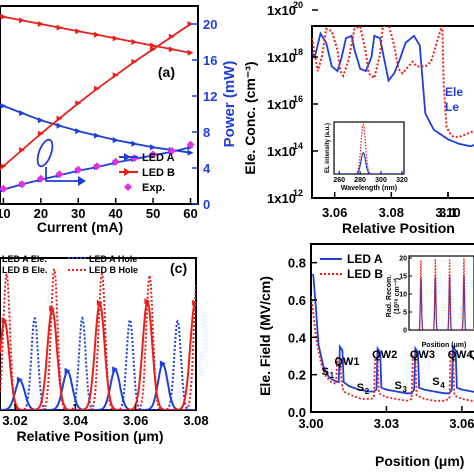 The image size is (474, 474). What do you see at coordinates (298, 52) in the screenshot?
I see `b-y-tick-exponent: 18` at bounding box center [298, 52].